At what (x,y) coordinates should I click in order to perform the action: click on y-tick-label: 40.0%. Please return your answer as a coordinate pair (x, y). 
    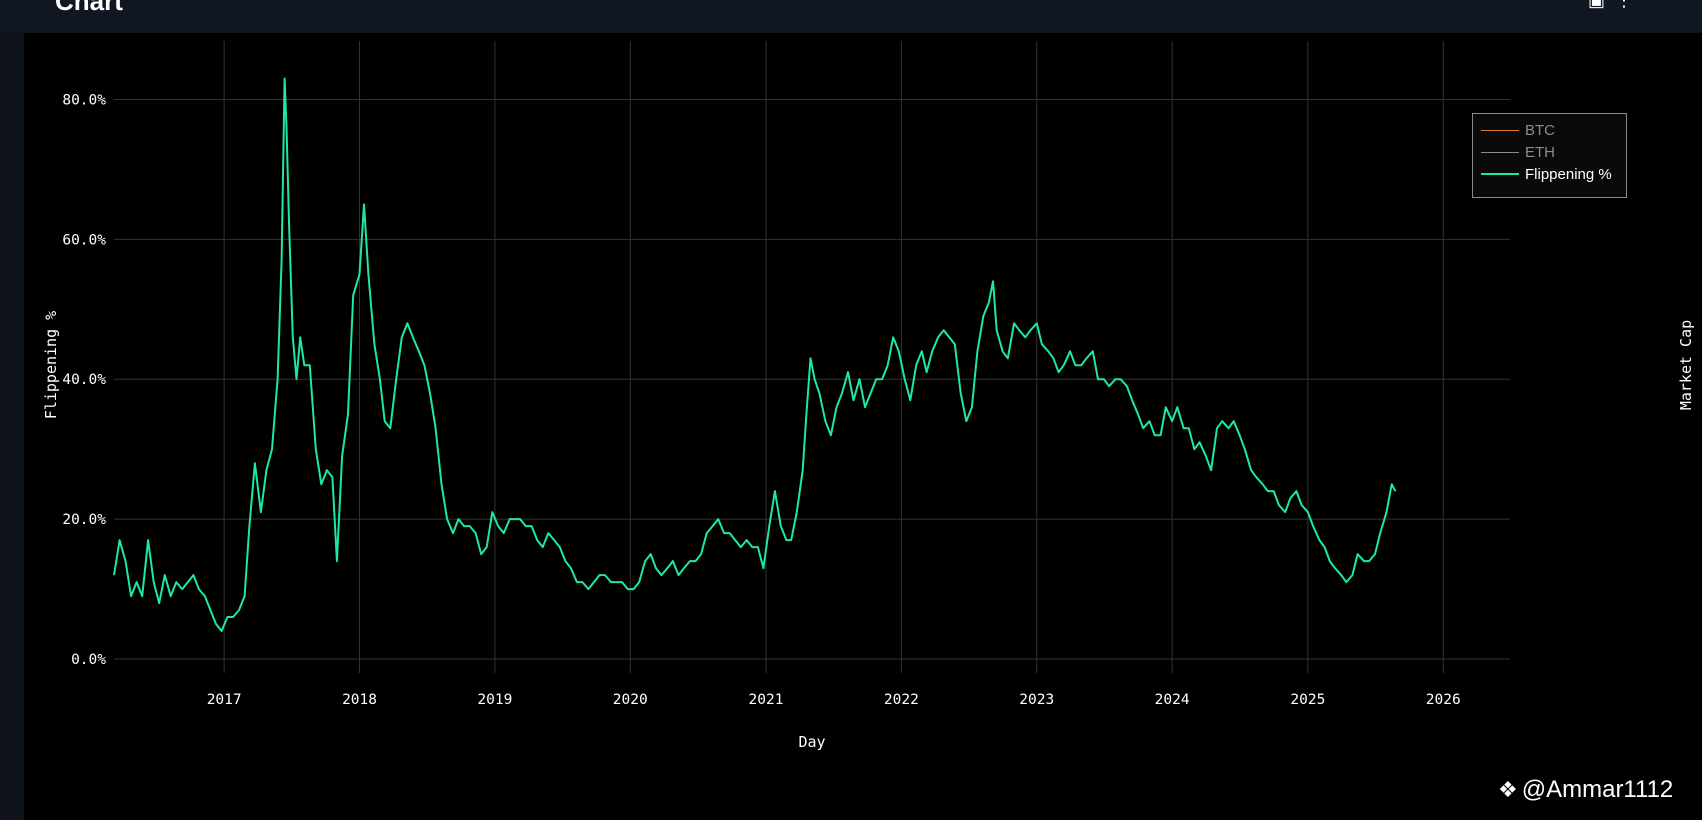
    Looking at the image, I should click on (84, 380).